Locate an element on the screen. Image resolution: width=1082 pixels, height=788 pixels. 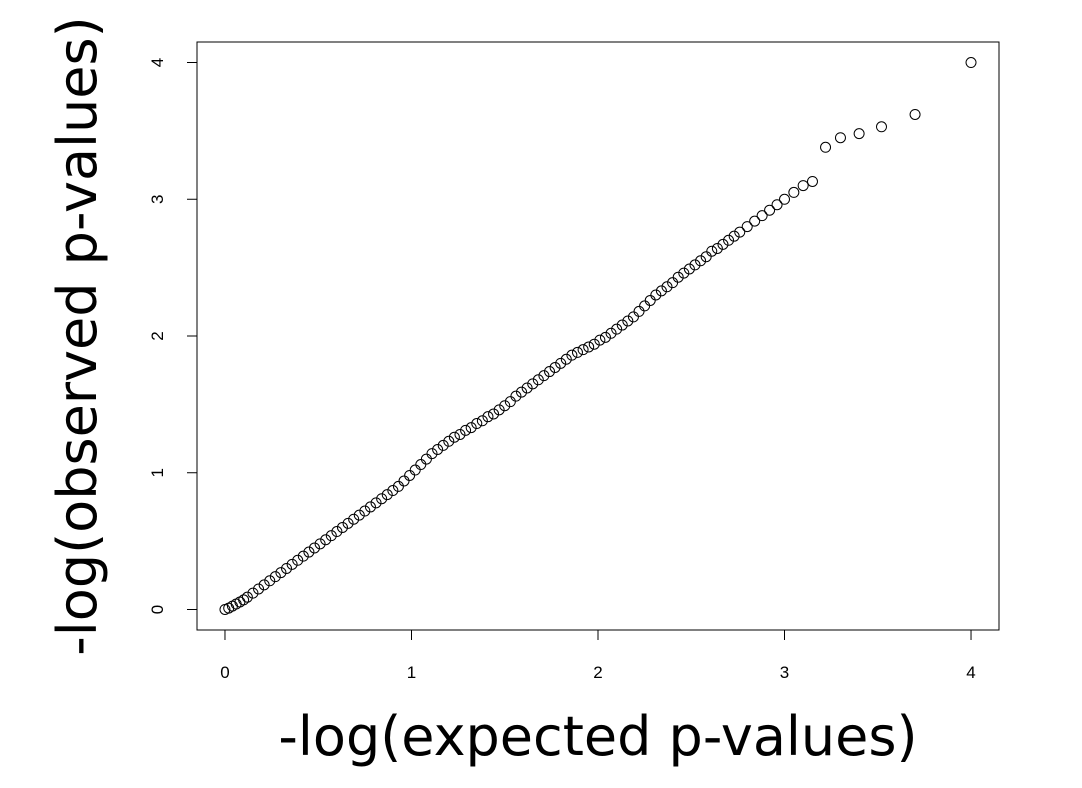
y-tick-label: 3 is located at coordinates (157, 199).